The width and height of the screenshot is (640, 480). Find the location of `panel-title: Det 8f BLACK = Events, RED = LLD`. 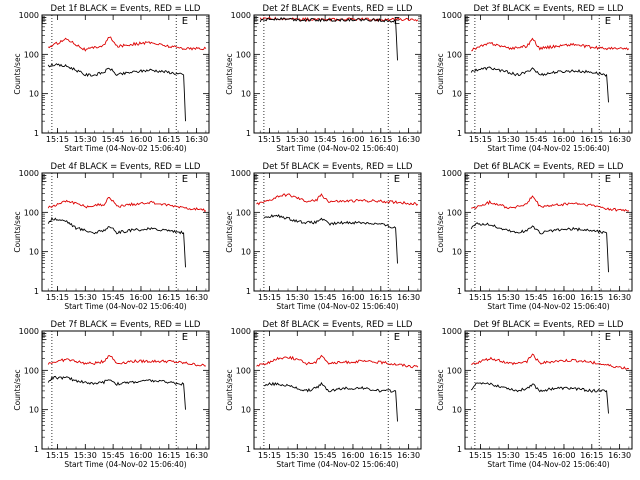

panel-title: Det 8f BLACK = Events, RED = LLD is located at coordinates (338, 325).